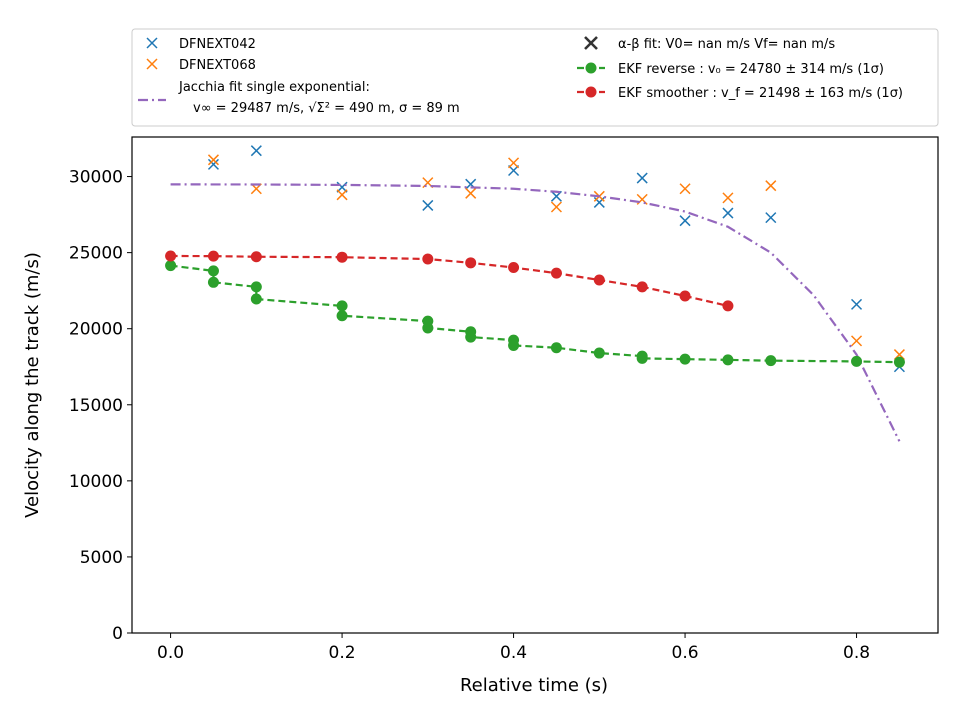  I want to click on legend-entry-3-marker-b, so click(591, 43).